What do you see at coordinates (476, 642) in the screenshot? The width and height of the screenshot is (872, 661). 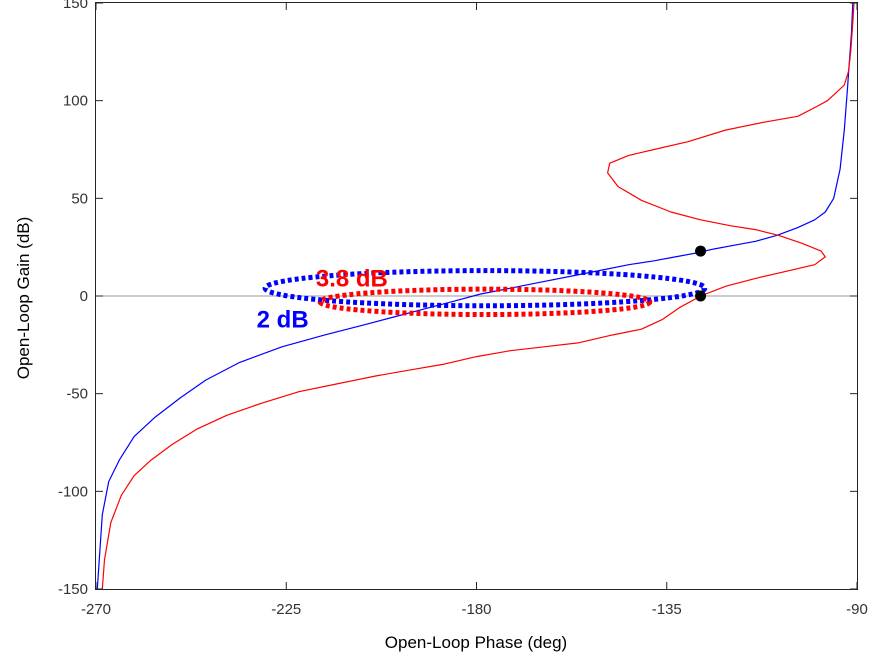 I see `x-axis-label: Open-Loop Phase (deg)` at bounding box center [476, 642].